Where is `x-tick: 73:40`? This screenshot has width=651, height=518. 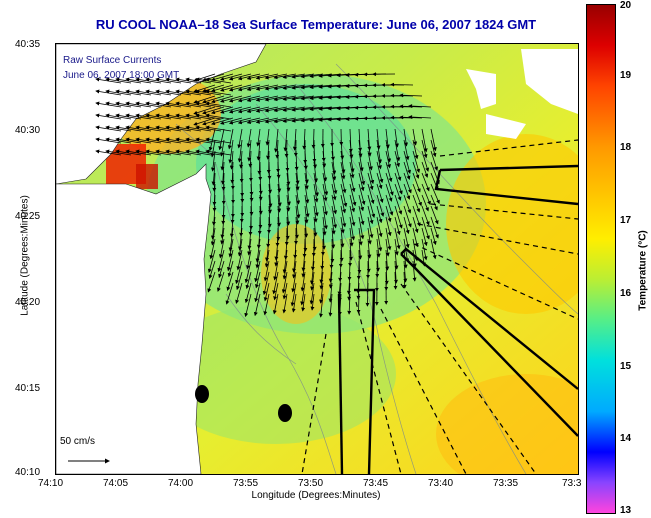
x-tick: 73:40 is located at coordinates (441, 483).